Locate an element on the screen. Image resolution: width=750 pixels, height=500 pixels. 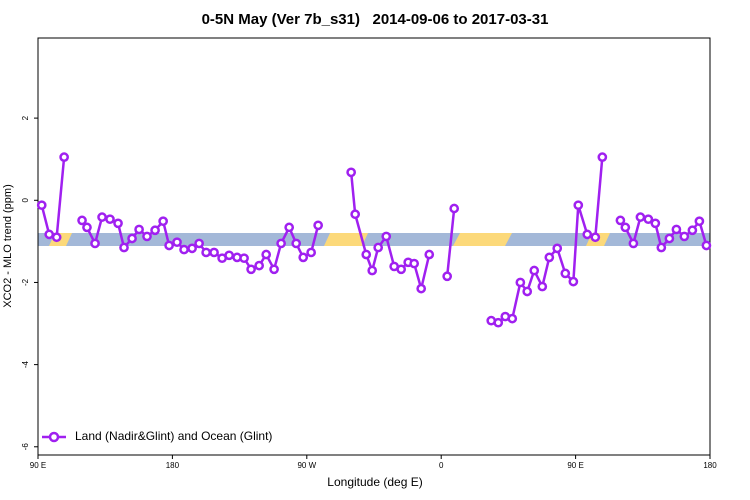
y-axis-label: XCO2 - MLO trend (ppm) is located at coordinates (8, 245).